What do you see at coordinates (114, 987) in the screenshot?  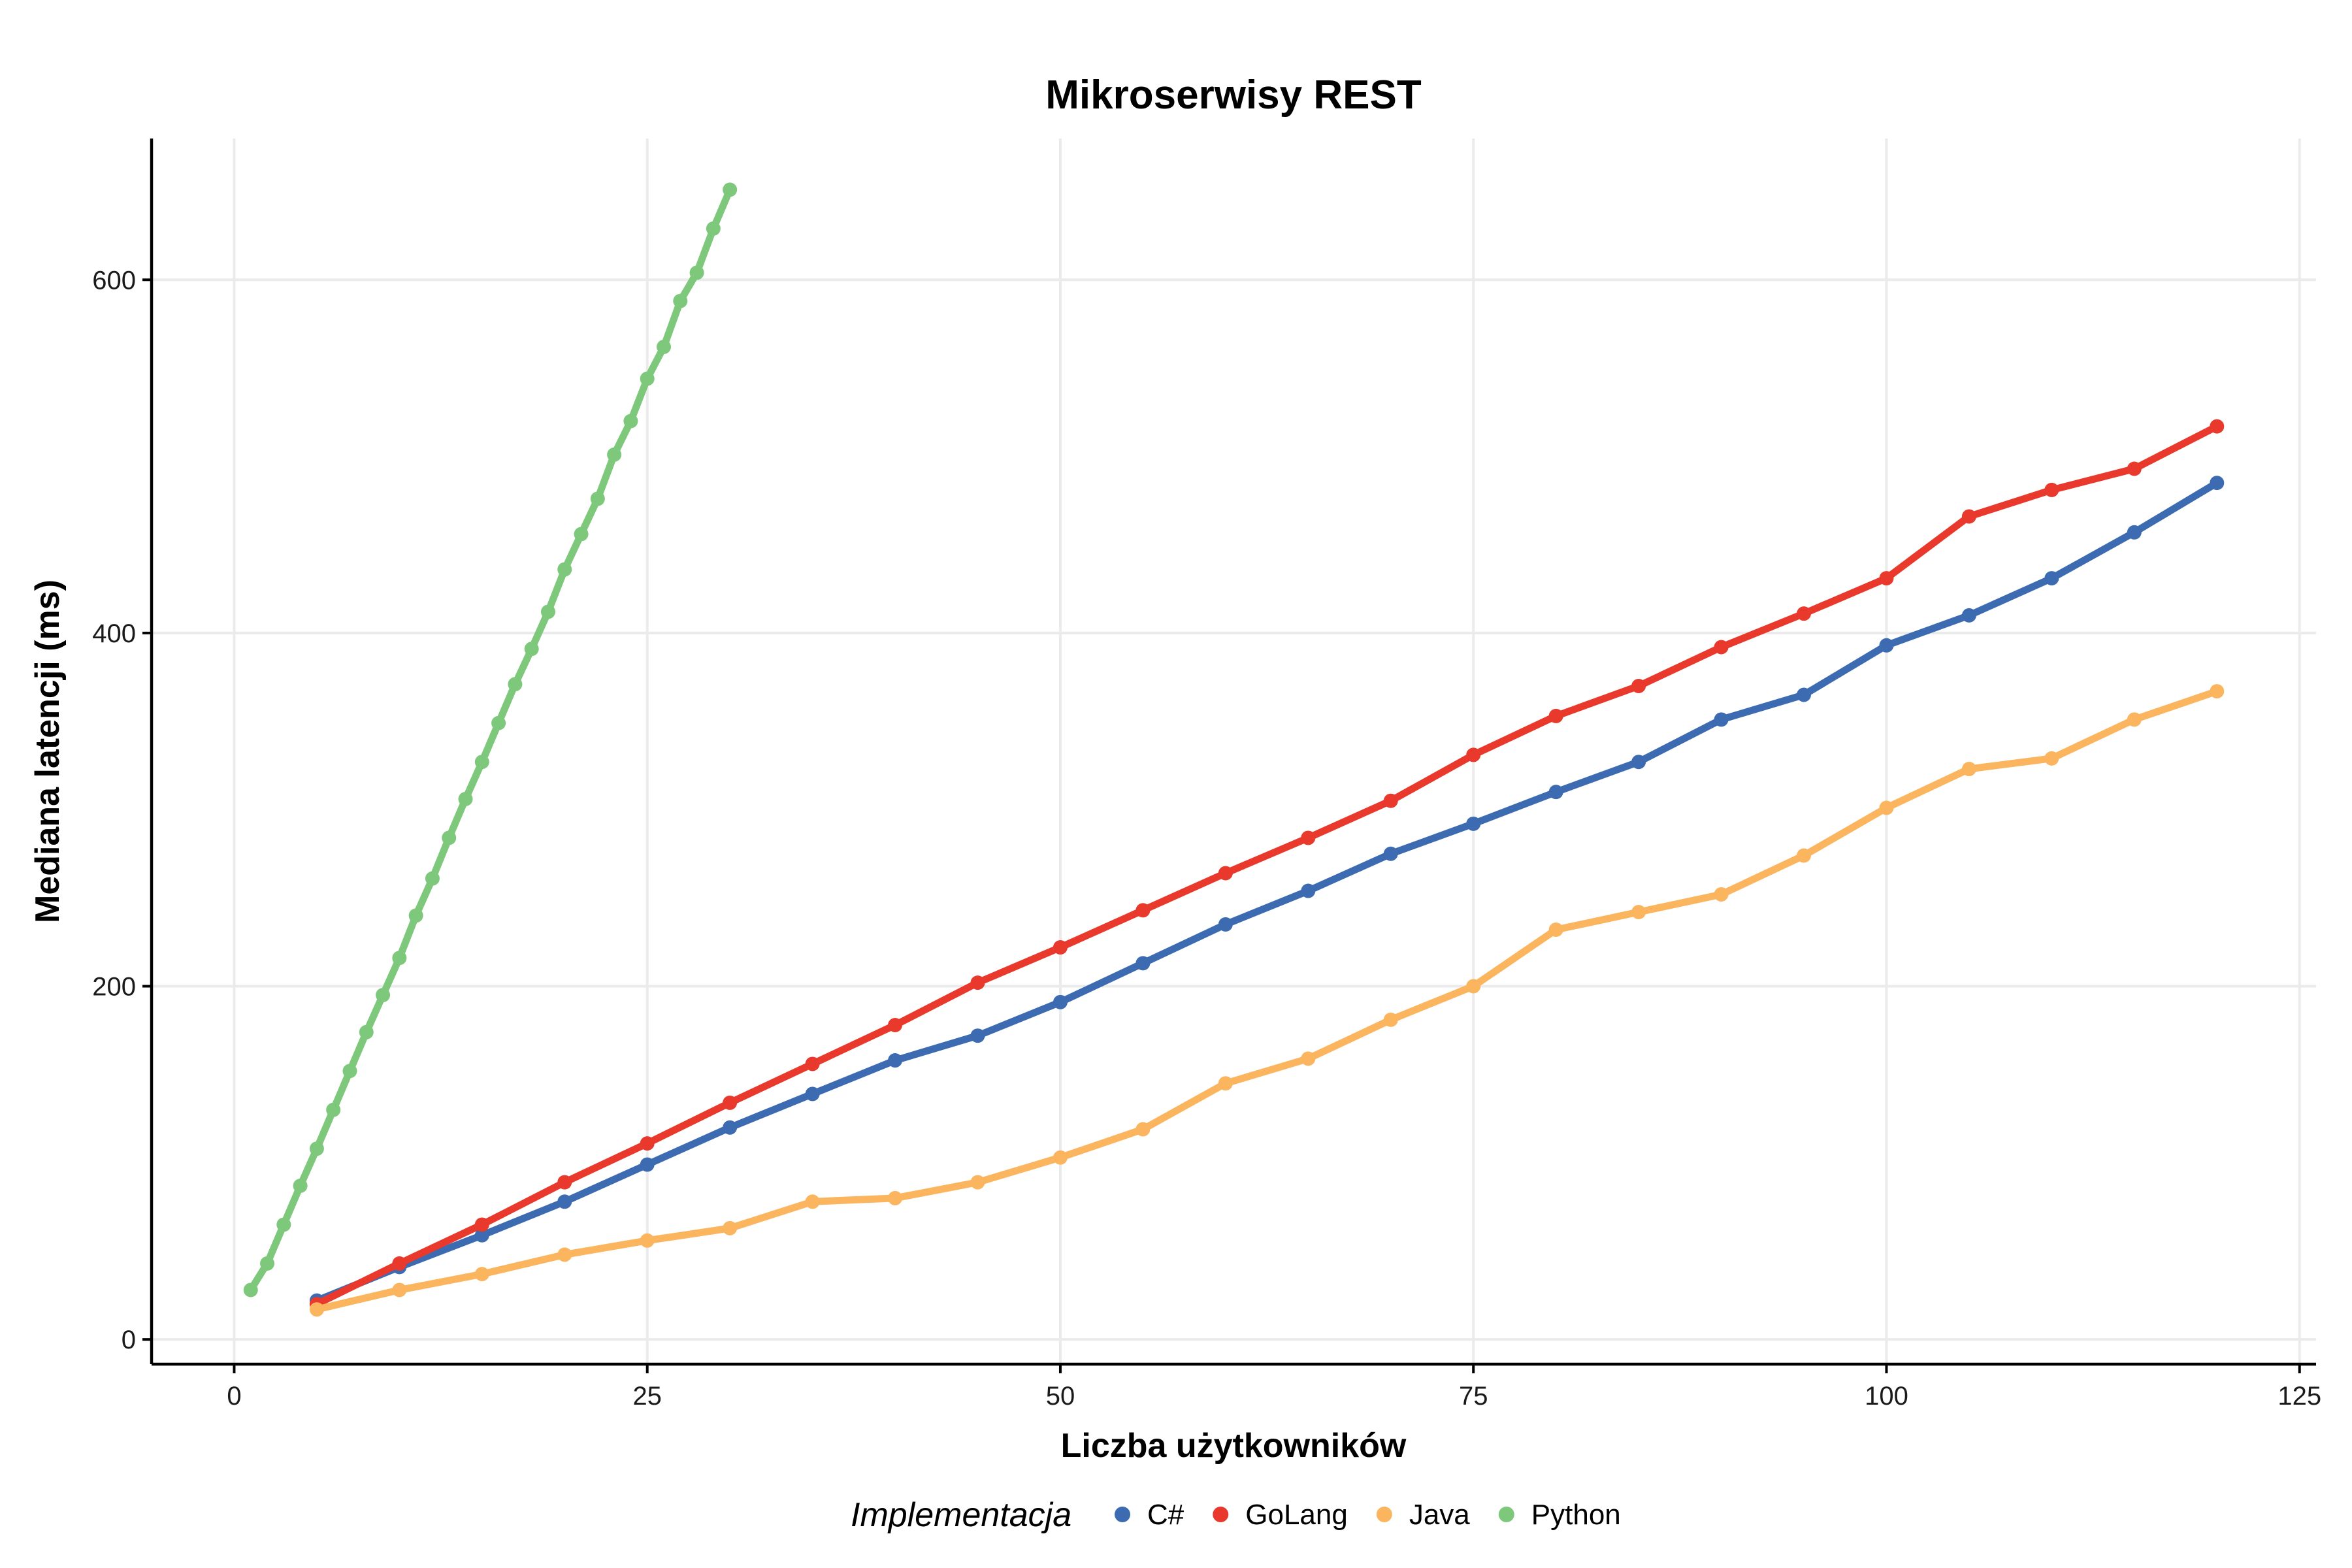 I see `y-tick-label: 200` at bounding box center [114, 987].